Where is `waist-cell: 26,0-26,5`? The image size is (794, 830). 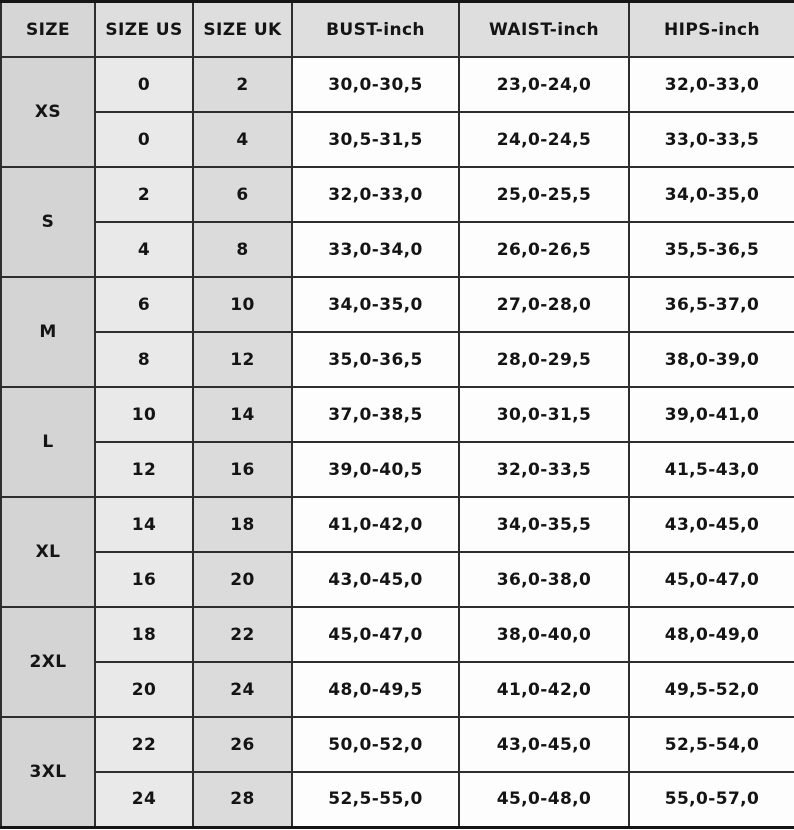 waist-cell: 26,0-26,5 is located at coordinates (544, 249).